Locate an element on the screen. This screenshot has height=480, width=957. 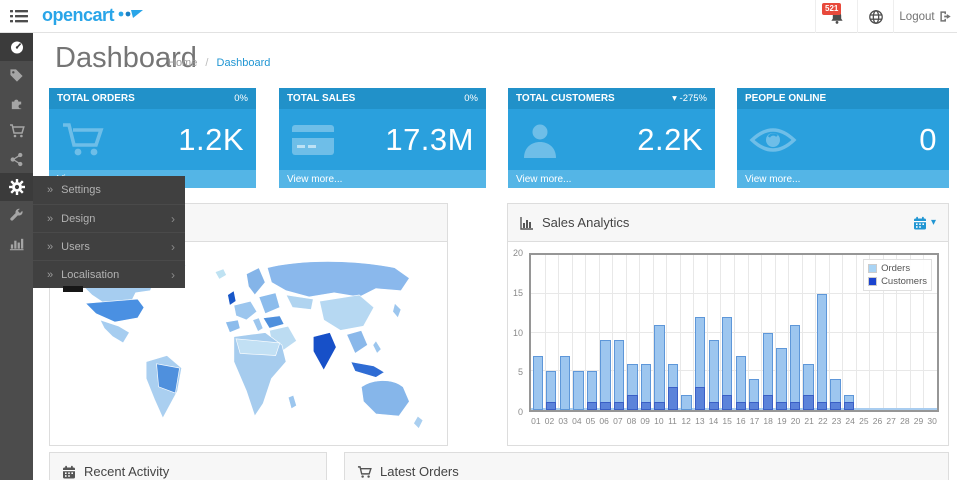
sidebar-nav is located at coordinates (16, 256).